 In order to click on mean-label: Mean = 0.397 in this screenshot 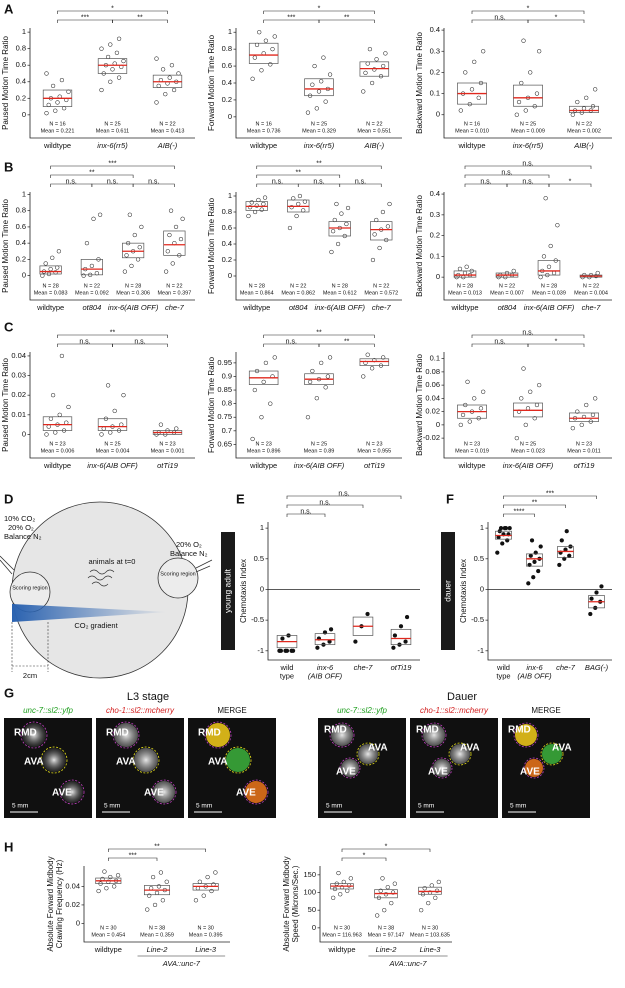, I will do `click(174, 293)`.